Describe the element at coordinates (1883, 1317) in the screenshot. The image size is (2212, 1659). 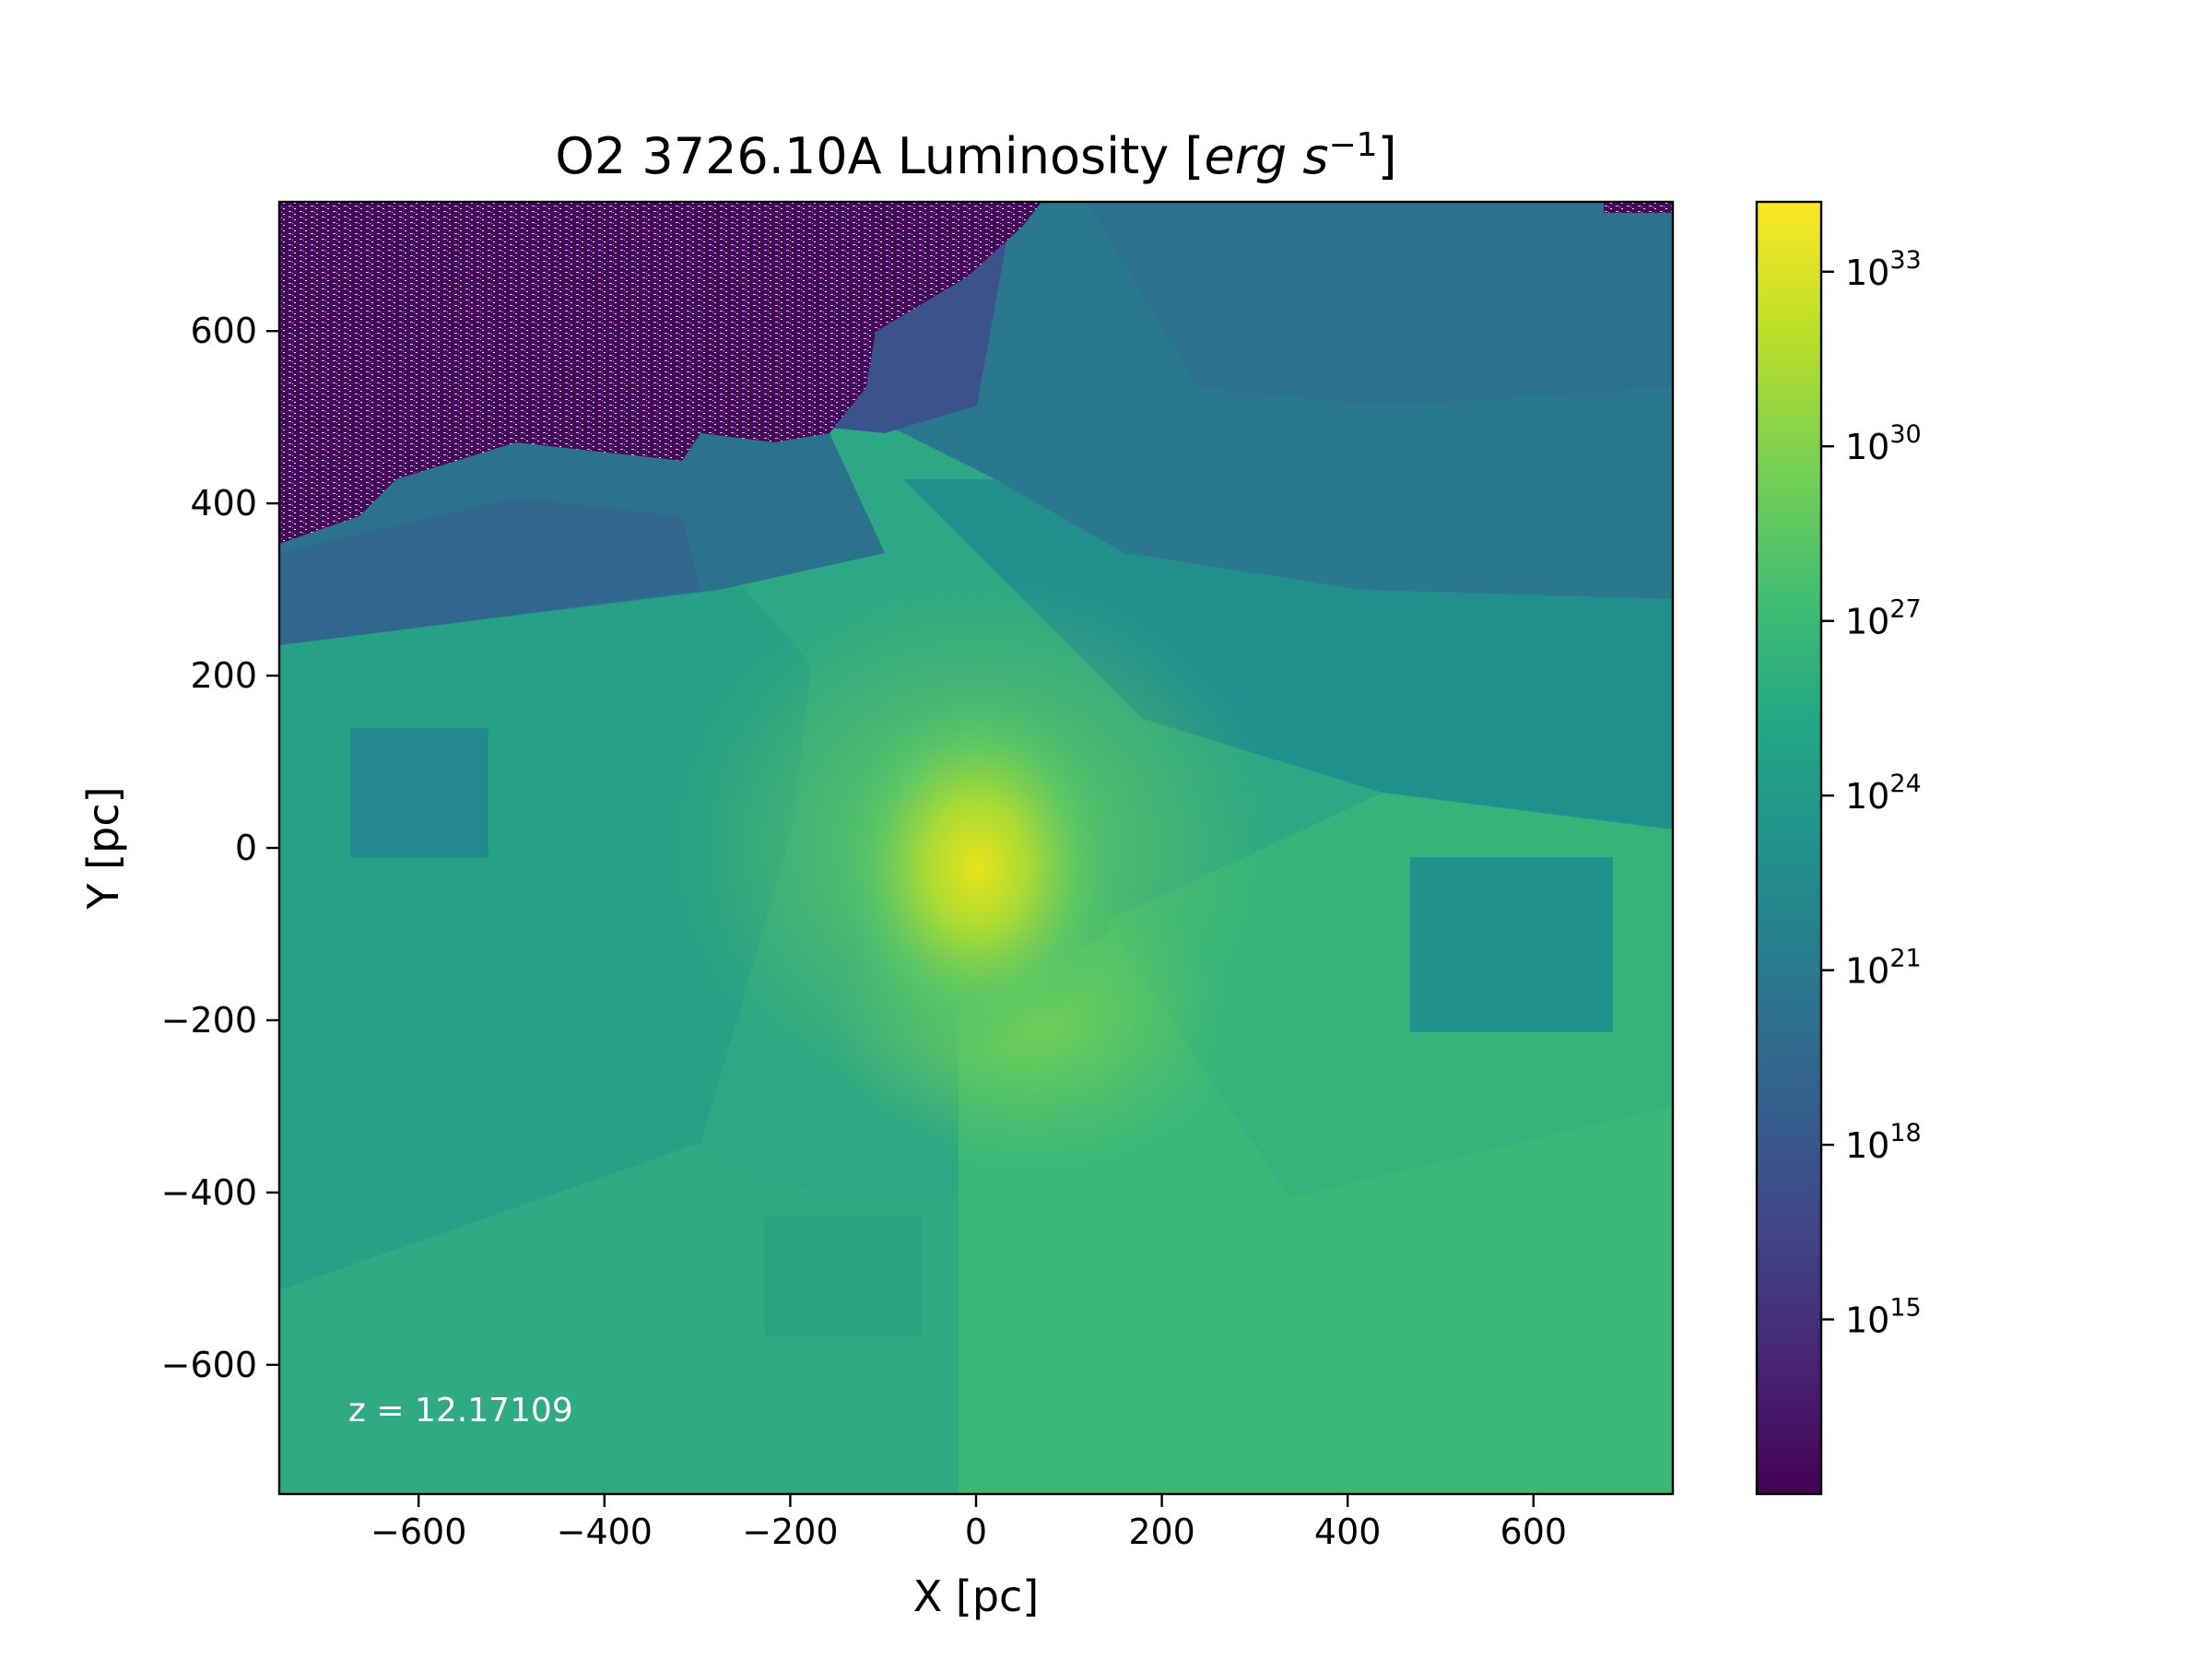
I see `colorbar-tick-label: 1015` at that location.